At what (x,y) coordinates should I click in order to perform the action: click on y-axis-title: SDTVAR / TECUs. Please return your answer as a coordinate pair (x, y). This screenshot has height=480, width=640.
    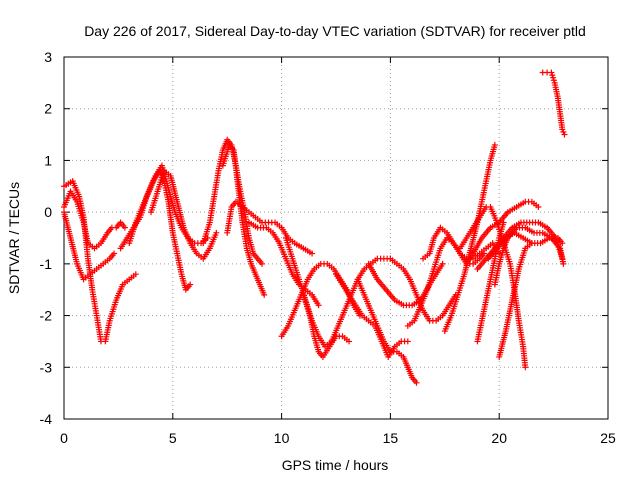
    Looking at the image, I should click on (14, 238).